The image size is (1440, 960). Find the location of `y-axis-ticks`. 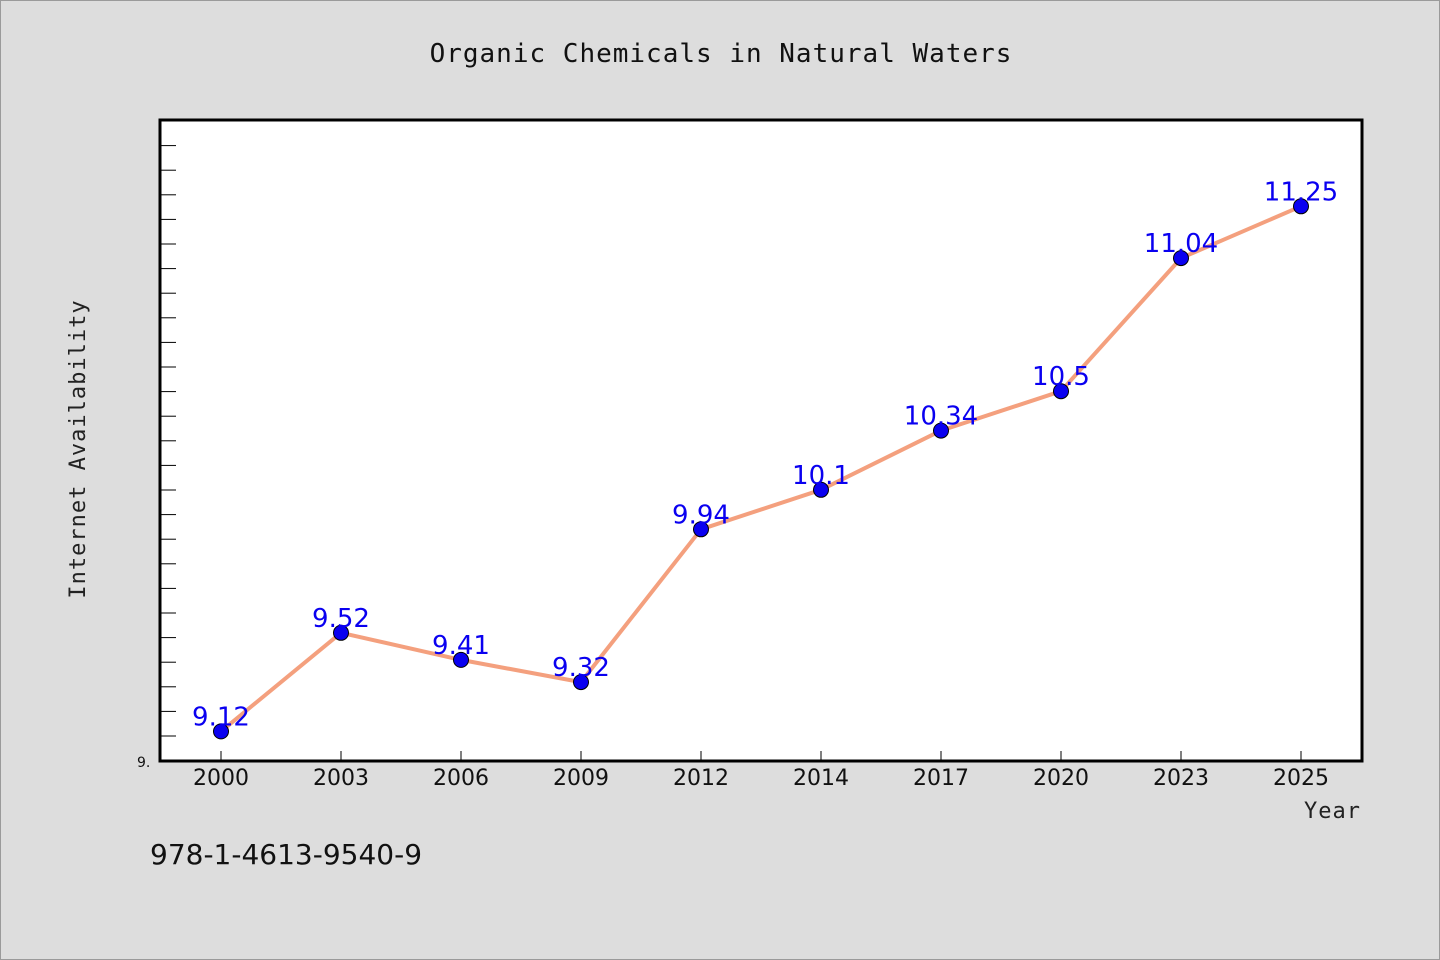

y-axis-ticks is located at coordinates (168, 441).